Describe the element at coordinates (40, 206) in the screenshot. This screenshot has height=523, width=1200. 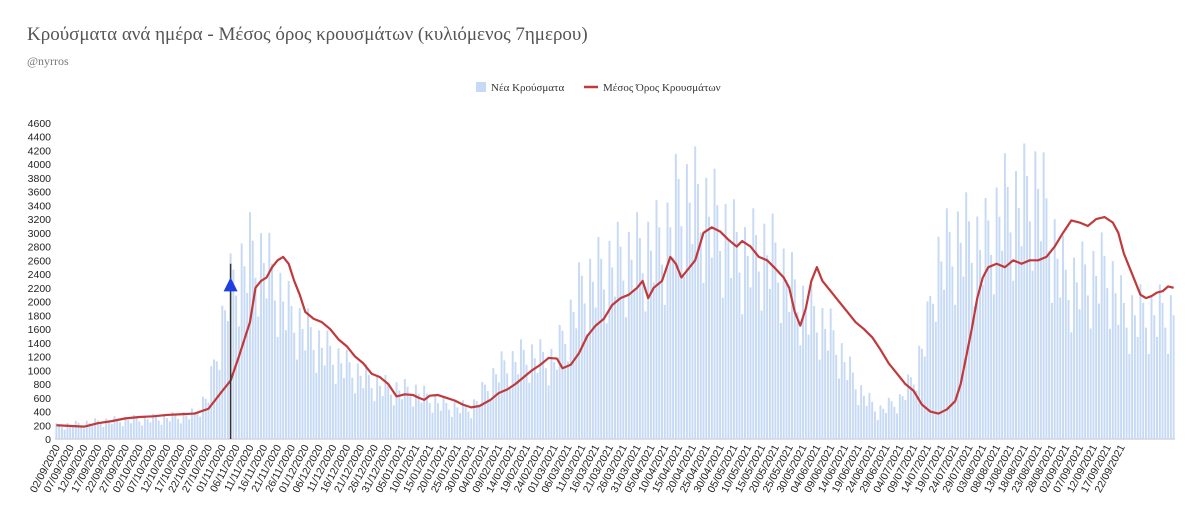
I see `y-tick-label: 3400` at that location.